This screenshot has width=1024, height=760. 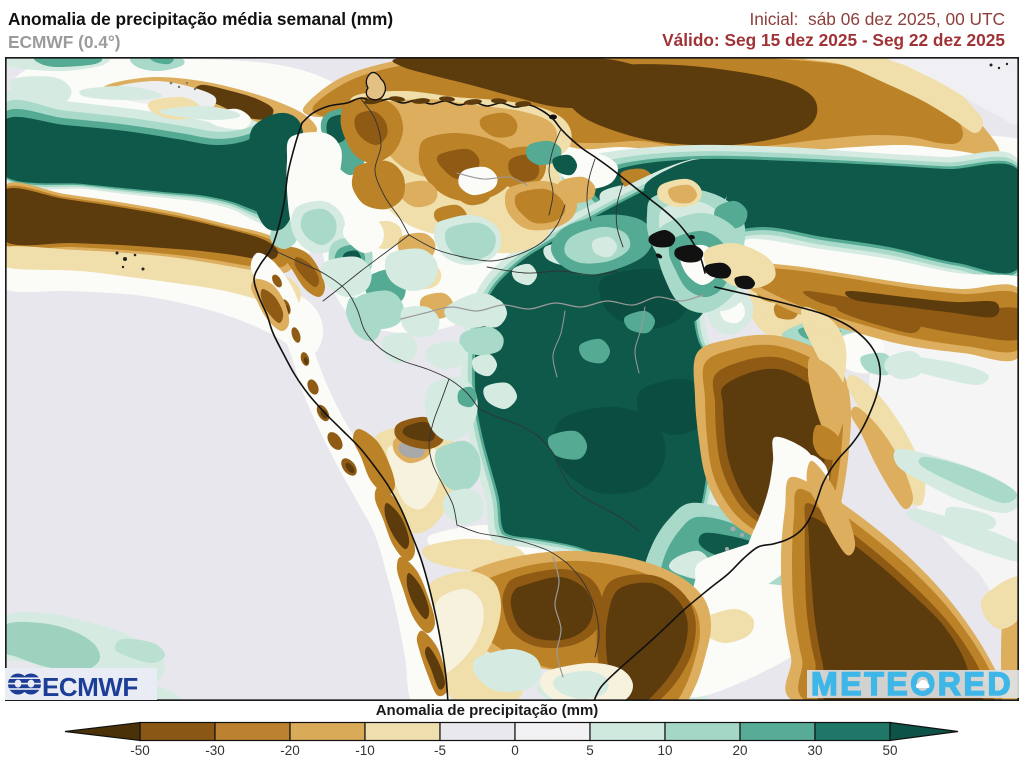 What do you see at coordinates (365, 750) in the screenshot?
I see `svg-text: -10` at bounding box center [365, 750].